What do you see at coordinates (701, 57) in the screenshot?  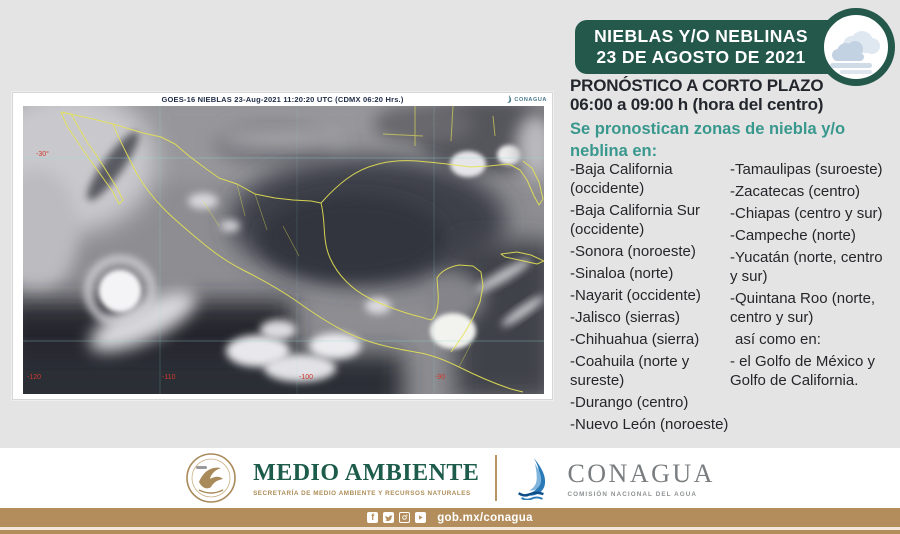 I see `bulletin-date: 23 DE AGOSTO DE 2021` at bounding box center [701, 57].